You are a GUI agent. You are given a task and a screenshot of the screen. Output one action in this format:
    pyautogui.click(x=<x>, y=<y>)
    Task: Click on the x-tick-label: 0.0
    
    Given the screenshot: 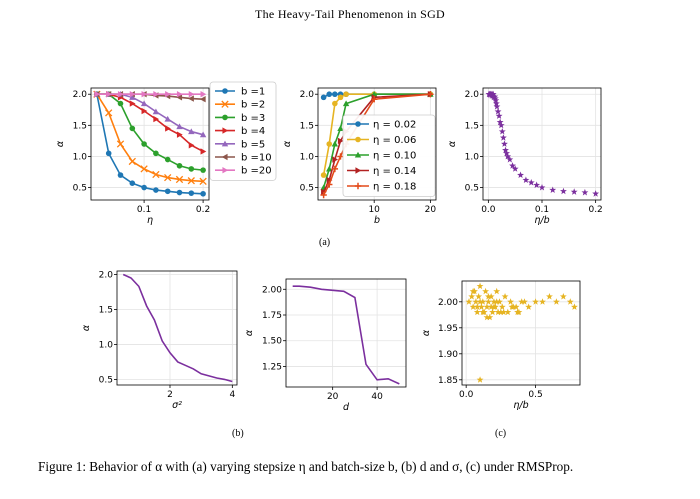 What is the action you would take?
    pyautogui.click(x=488, y=210)
    